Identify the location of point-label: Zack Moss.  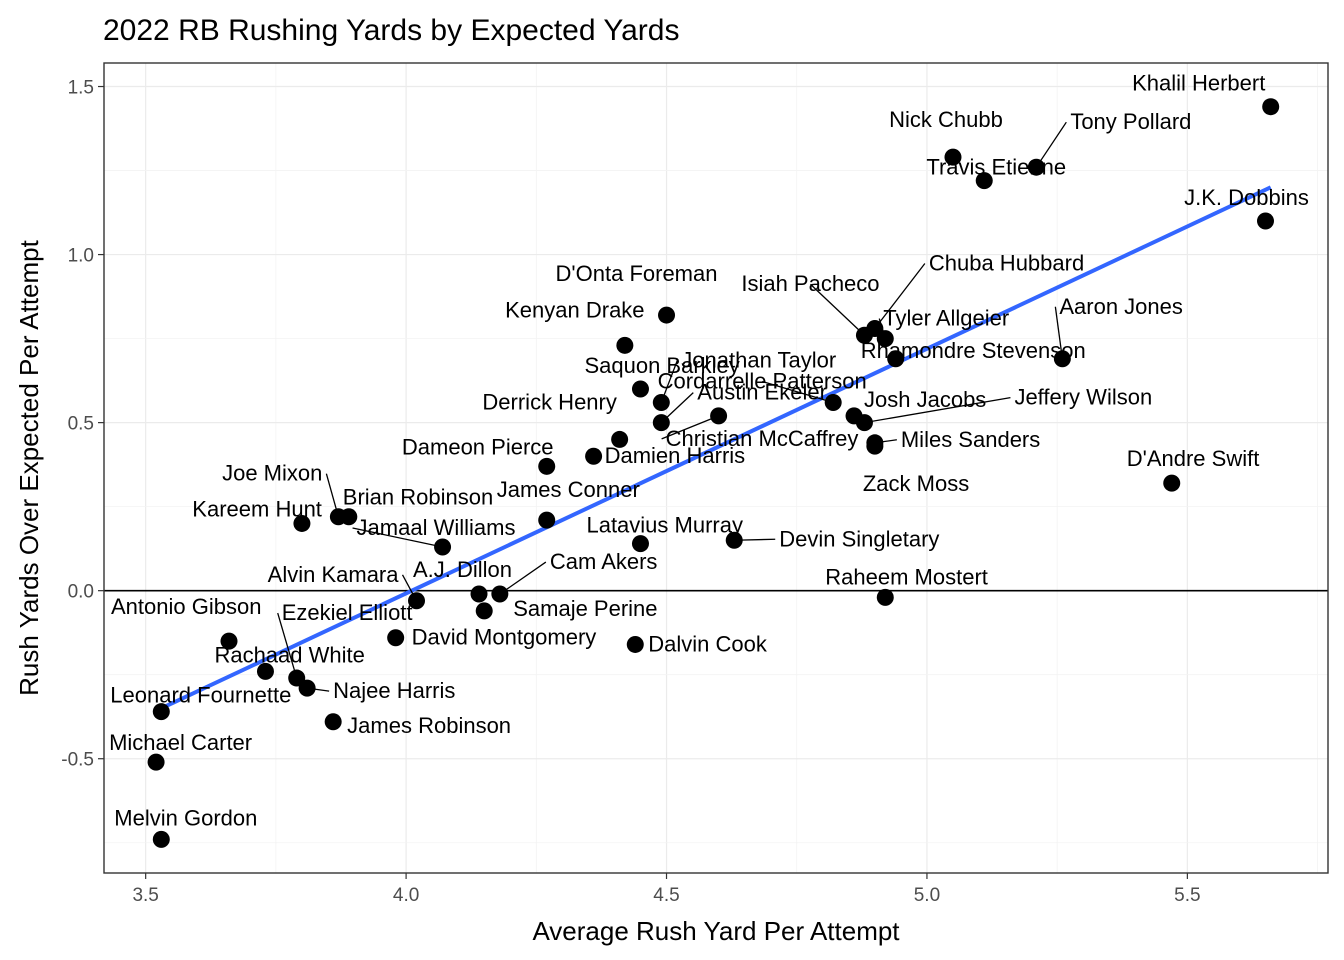
(916, 483).